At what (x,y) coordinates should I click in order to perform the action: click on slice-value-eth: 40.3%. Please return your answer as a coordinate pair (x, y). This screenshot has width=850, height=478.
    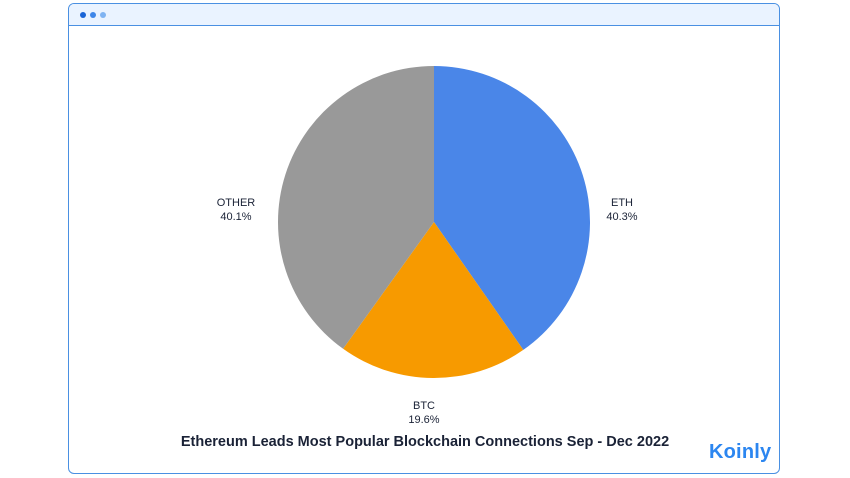
    Looking at the image, I should click on (621, 217).